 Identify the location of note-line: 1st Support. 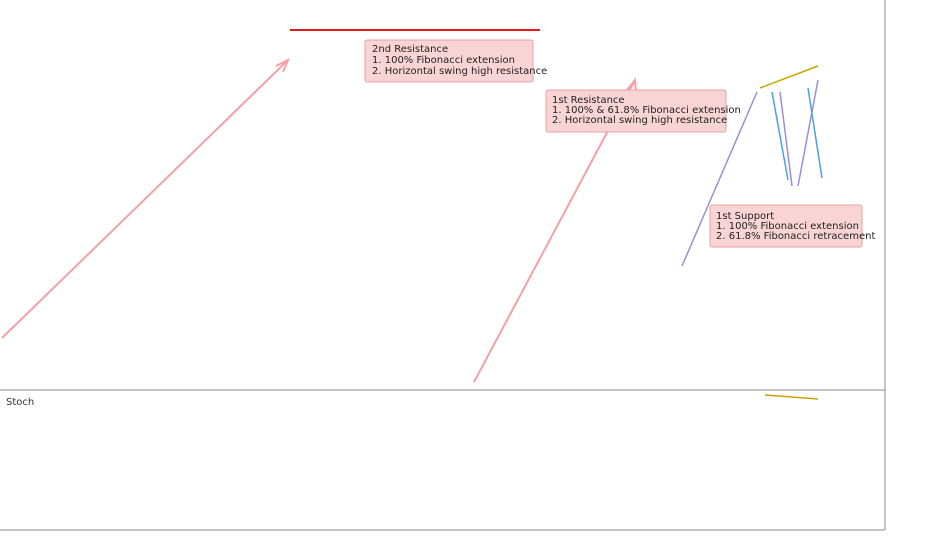
(745, 216).